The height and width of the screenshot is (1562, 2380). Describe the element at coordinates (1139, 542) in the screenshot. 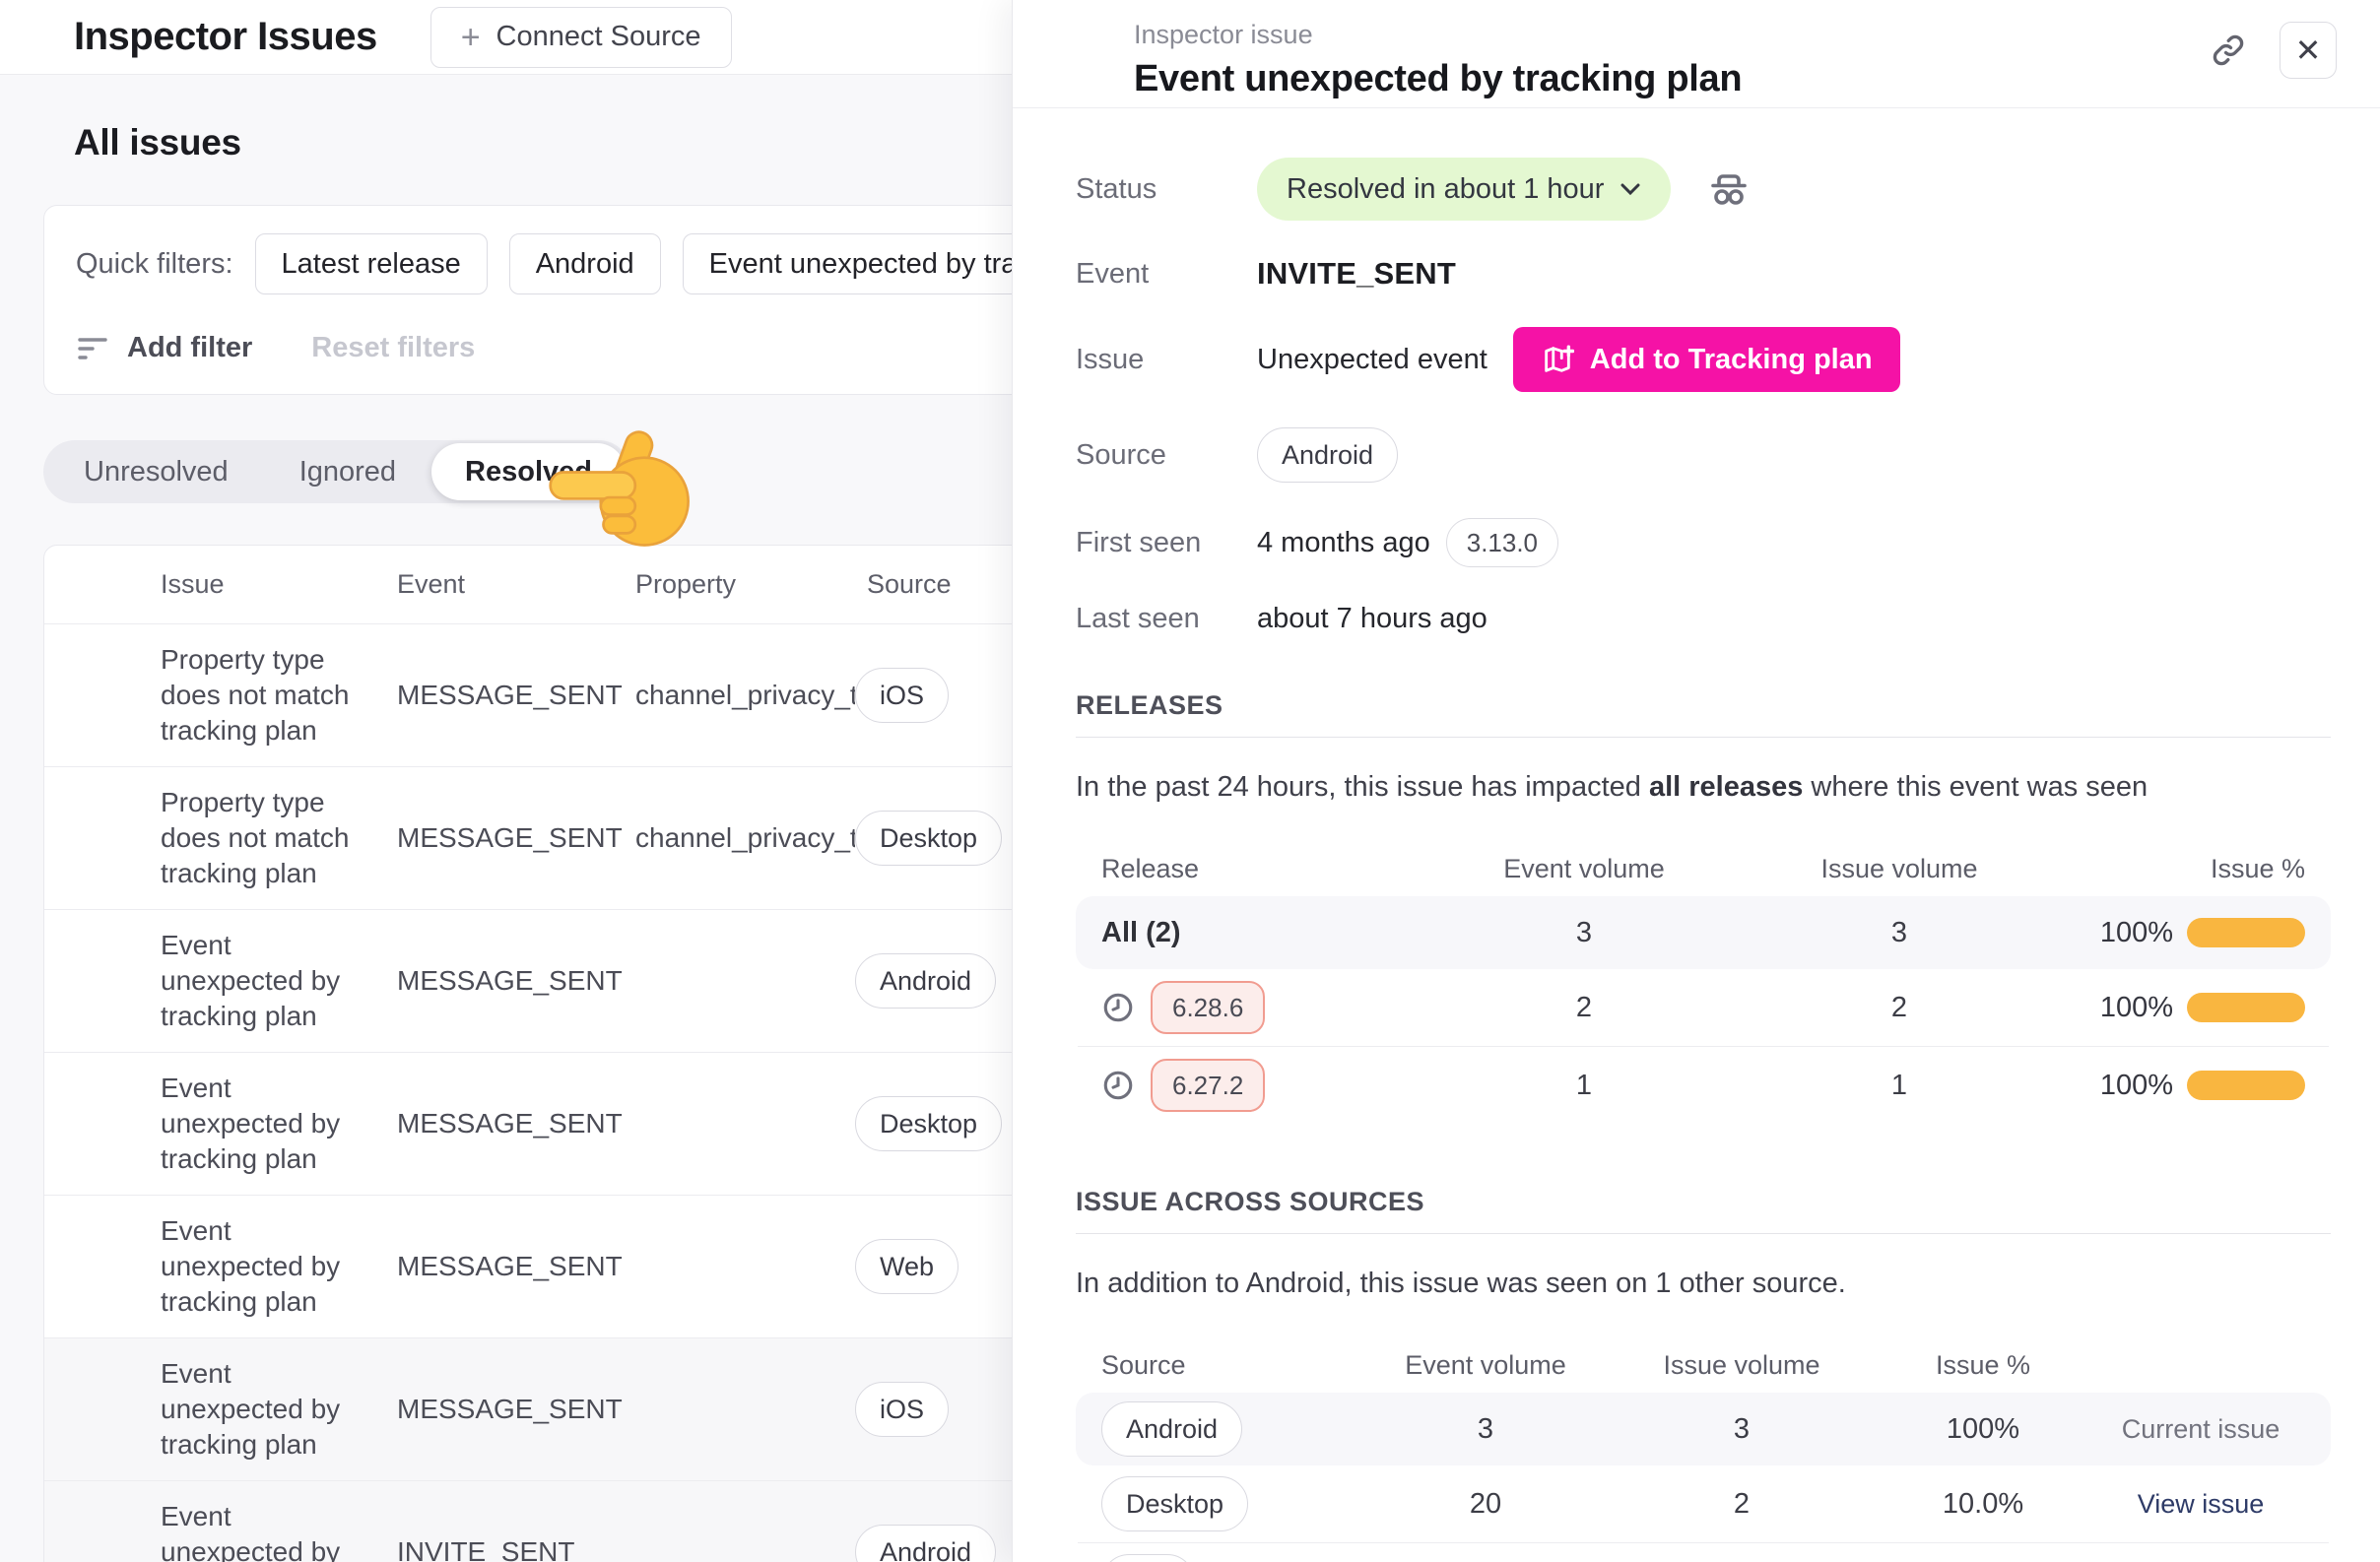

I see `first-seen-label: First seen` at that location.